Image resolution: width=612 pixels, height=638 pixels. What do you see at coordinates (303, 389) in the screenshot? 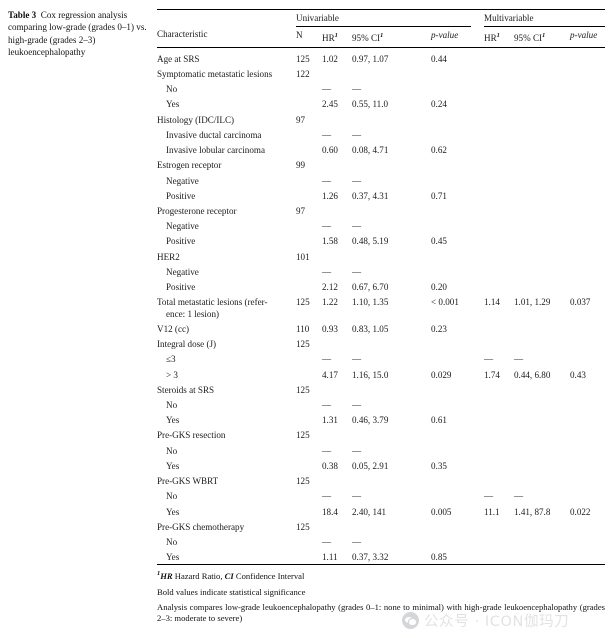
I see `row-n: 125` at bounding box center [303, 389].